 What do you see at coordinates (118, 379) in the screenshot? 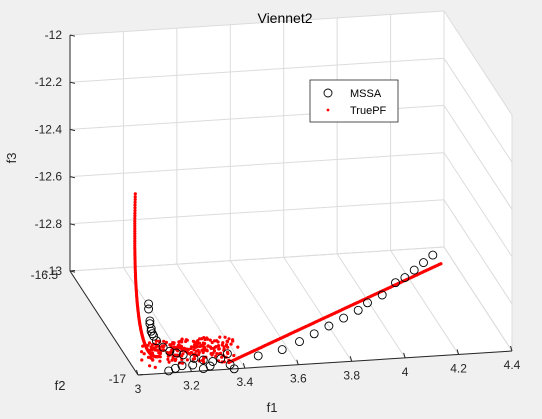
I see `y-tick-label: -17` at bounding box center [118, 379].